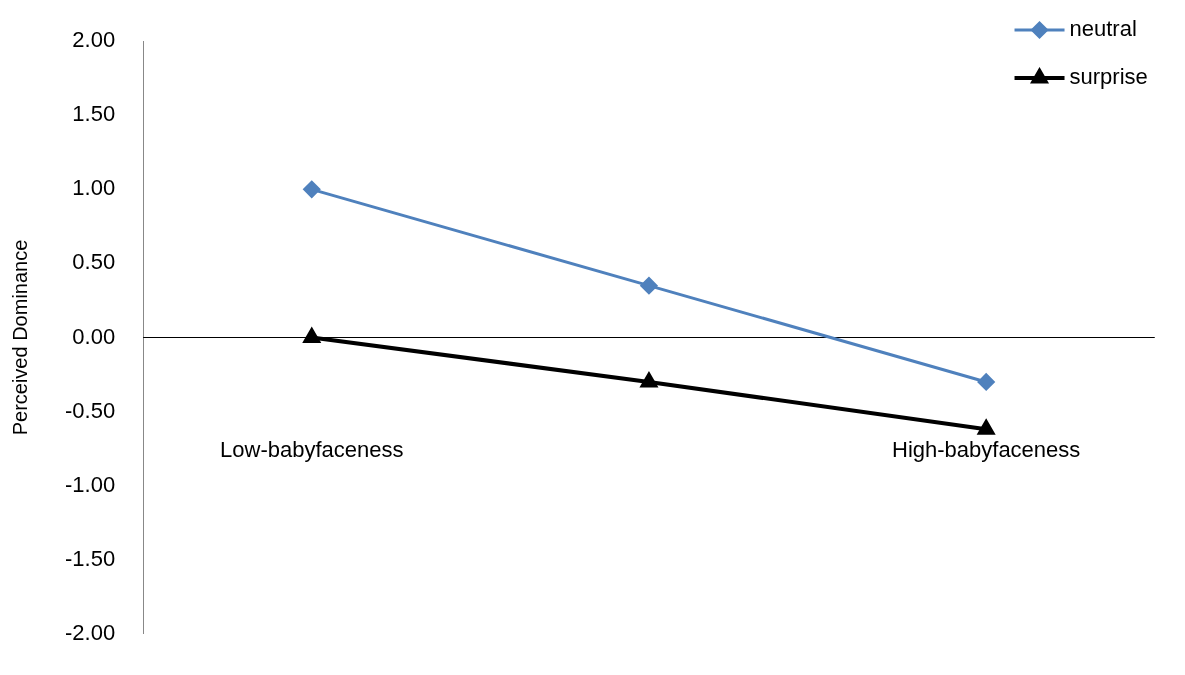  Describe the element at coordinates (19, 337) in the screenshot. I see `y-axis-title: Perceived Dominance` at that location.